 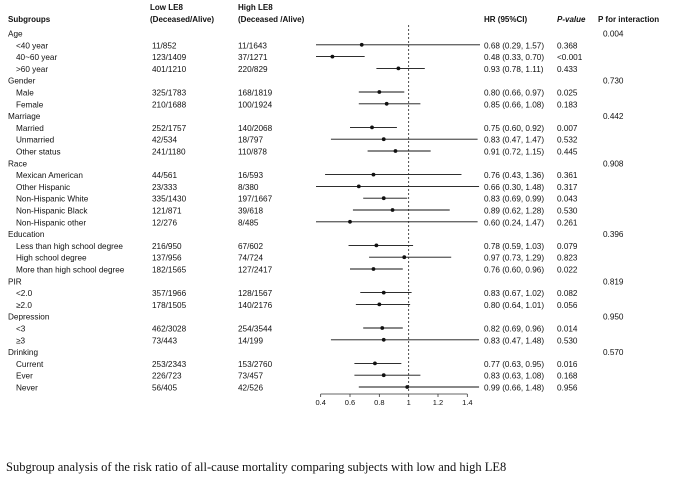 I want to click on low-le8-count: 121/871, so click(x=167, y=211).